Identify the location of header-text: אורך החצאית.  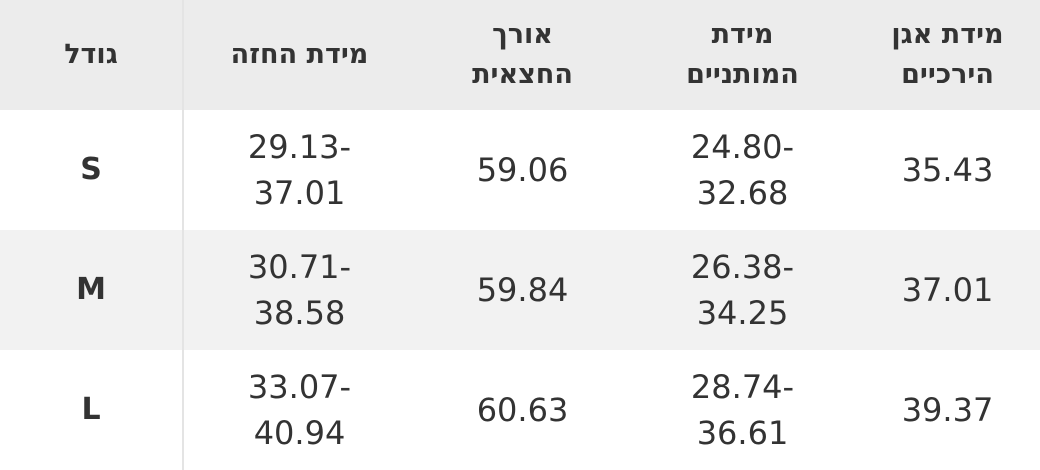
(522, 54).